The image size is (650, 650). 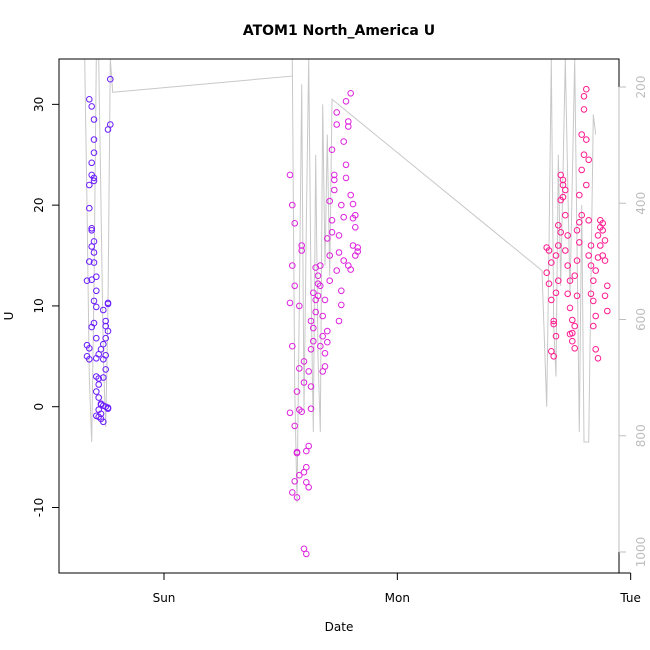 I want to click on y-tick-label: -10, so click(x=39, y=508).